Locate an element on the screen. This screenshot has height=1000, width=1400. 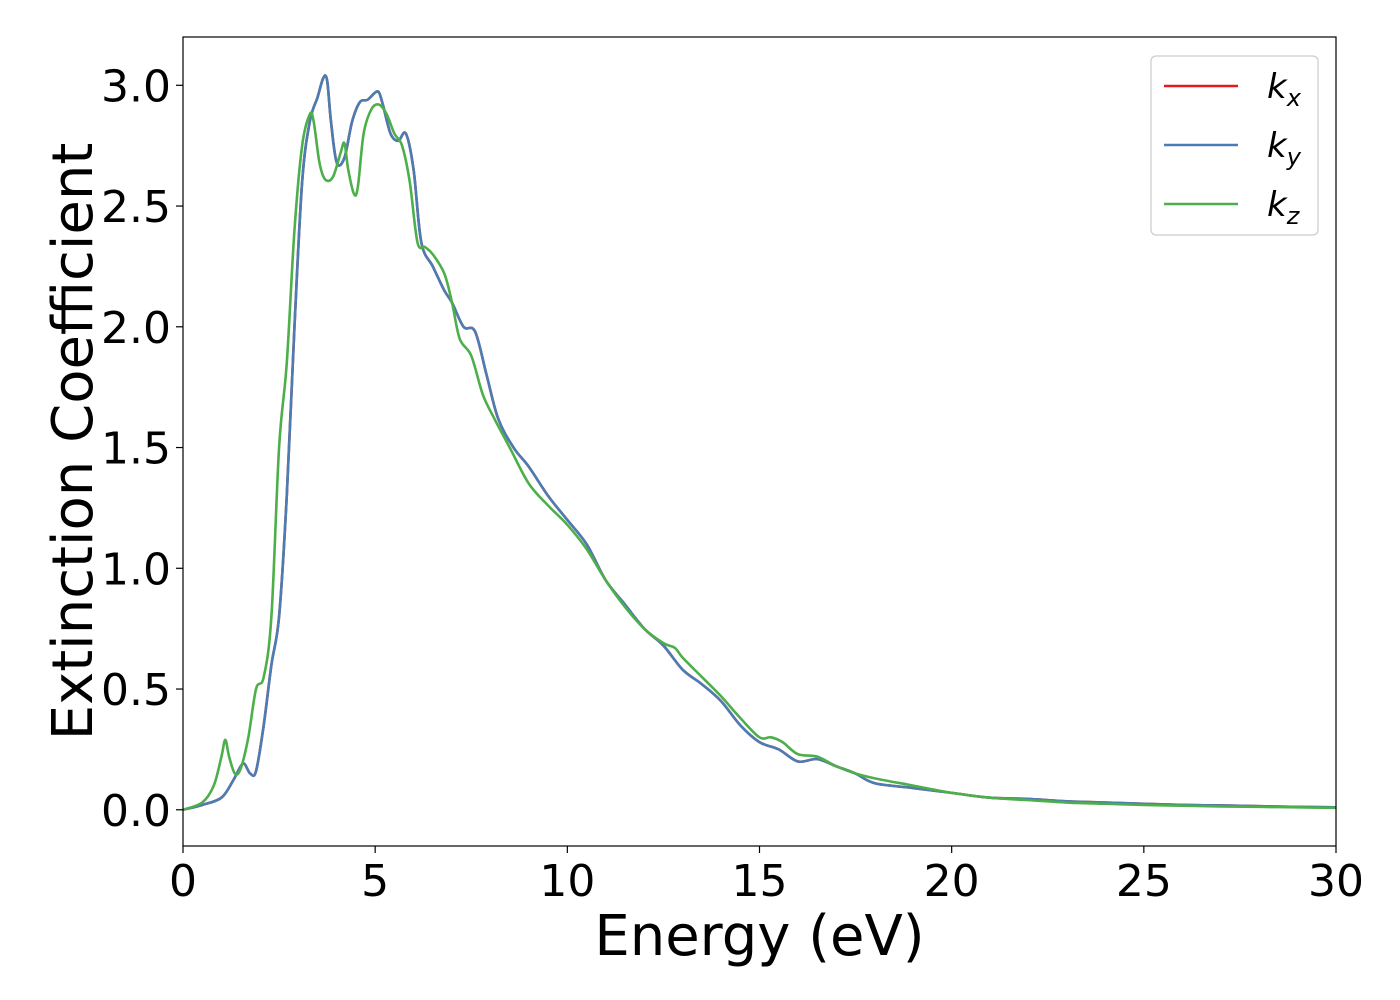
x-tick-label-5: 25 is located at coordinates (1144, 881).